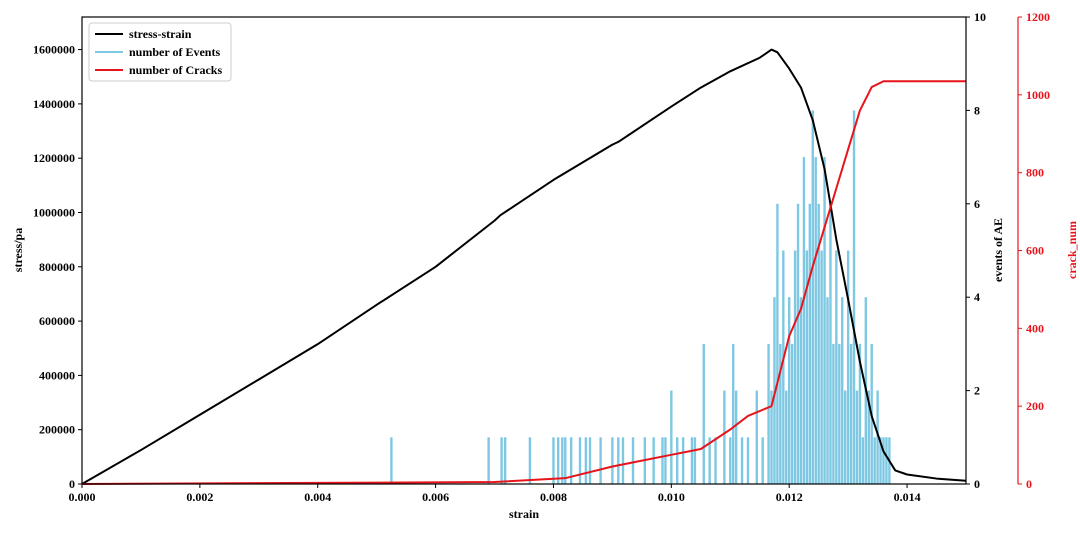 The image size is (1080, 535). I want to click on crack-y-tick-label: 600, so click(1035, 251).